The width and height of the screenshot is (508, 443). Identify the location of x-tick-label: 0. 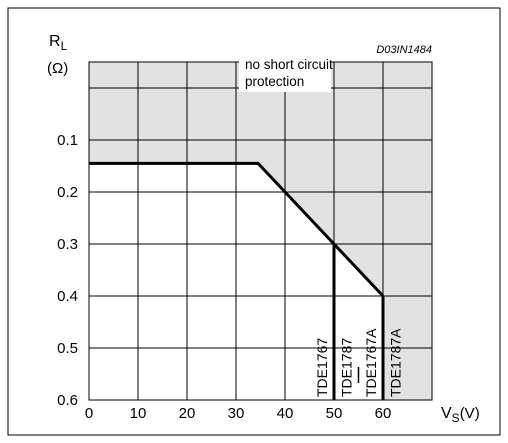
(89, 413).